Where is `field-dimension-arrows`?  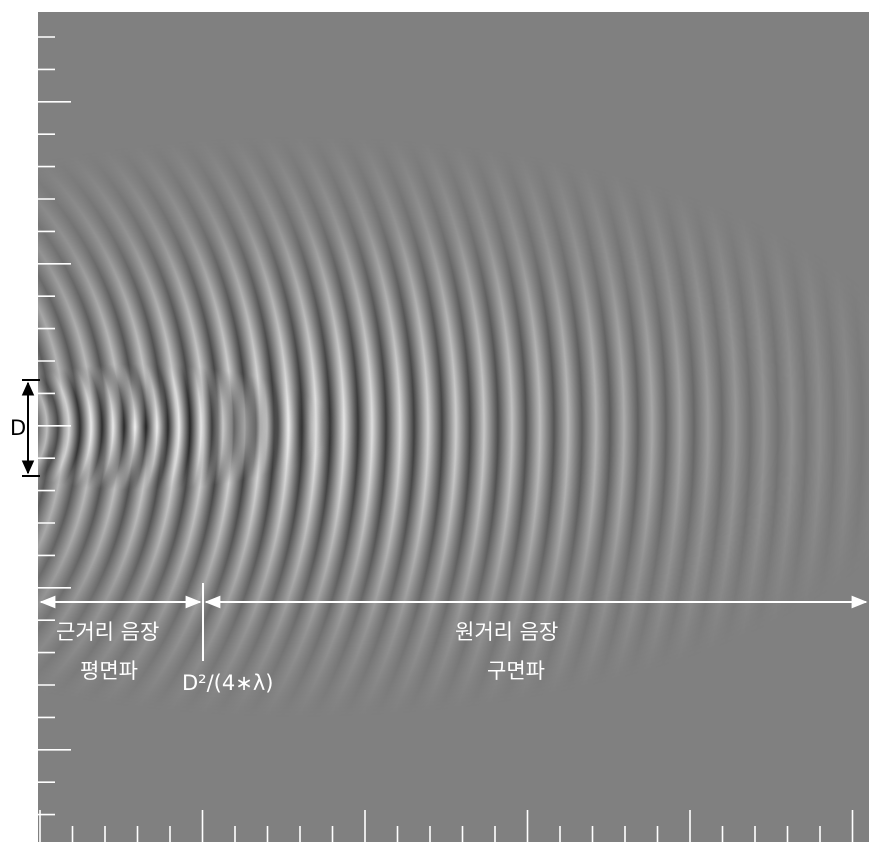
field-dimension-arrows is located at coordinates (453, 622).